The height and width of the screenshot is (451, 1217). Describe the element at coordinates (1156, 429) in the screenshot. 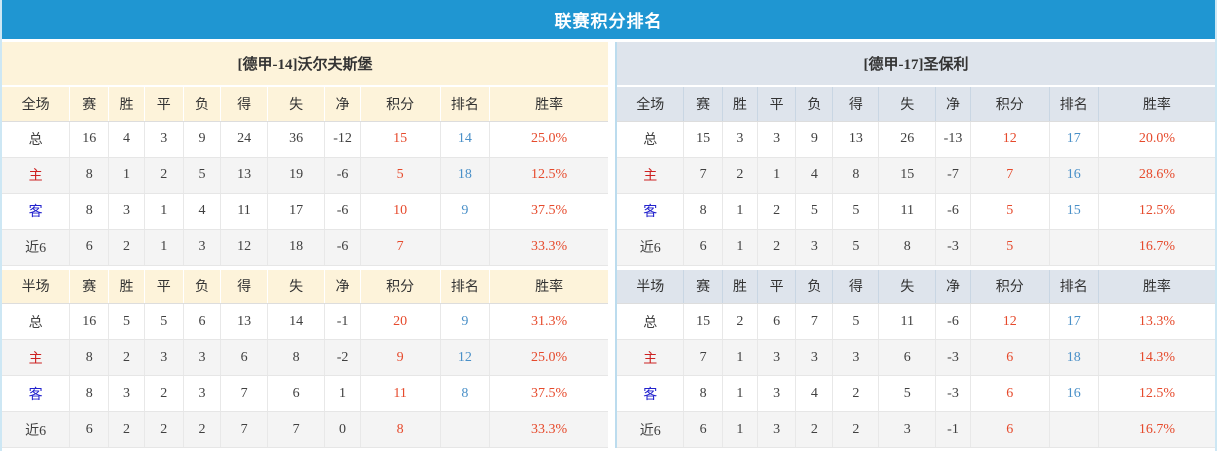

I see `win-rate-cell: 16.7%` at that location.